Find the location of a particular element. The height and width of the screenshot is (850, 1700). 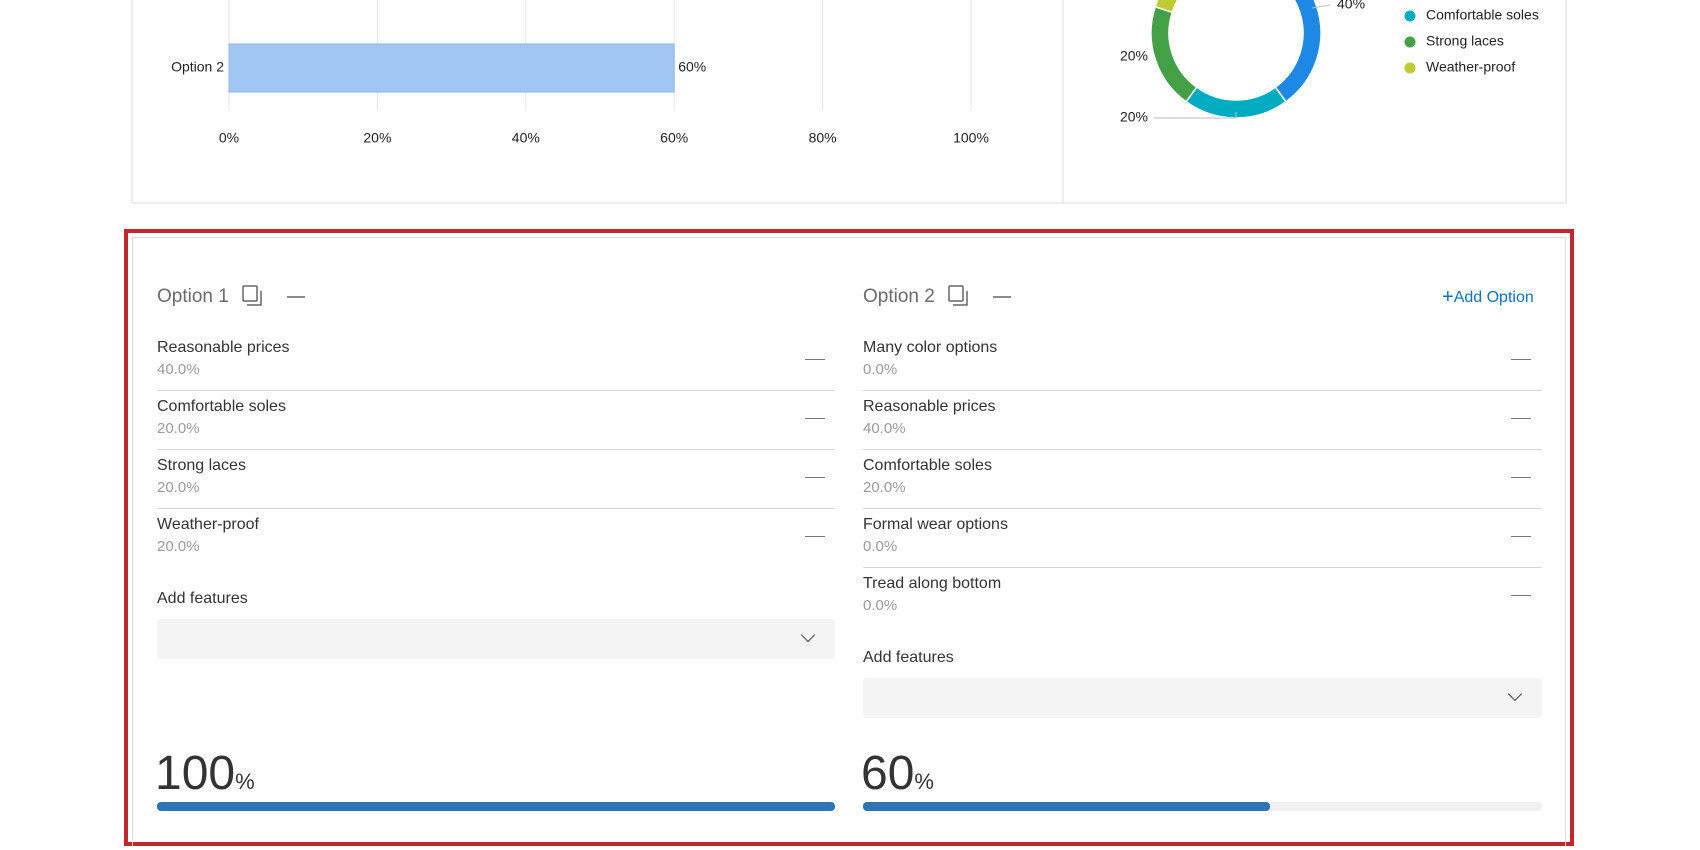

feature-name: Strong laces is located at coordinates (201, 465).